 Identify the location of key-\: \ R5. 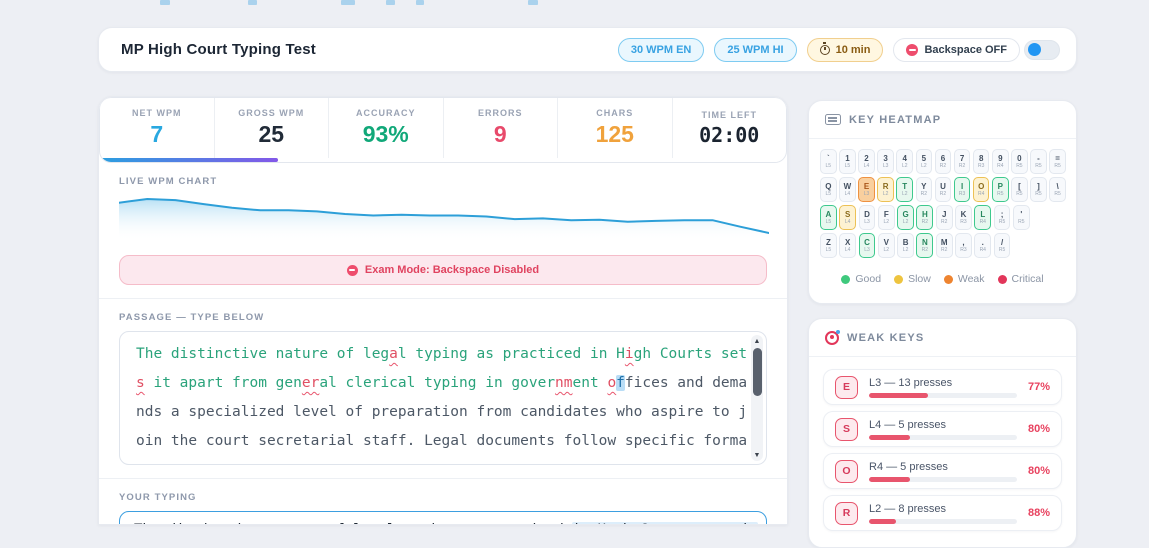
(1057, 189).